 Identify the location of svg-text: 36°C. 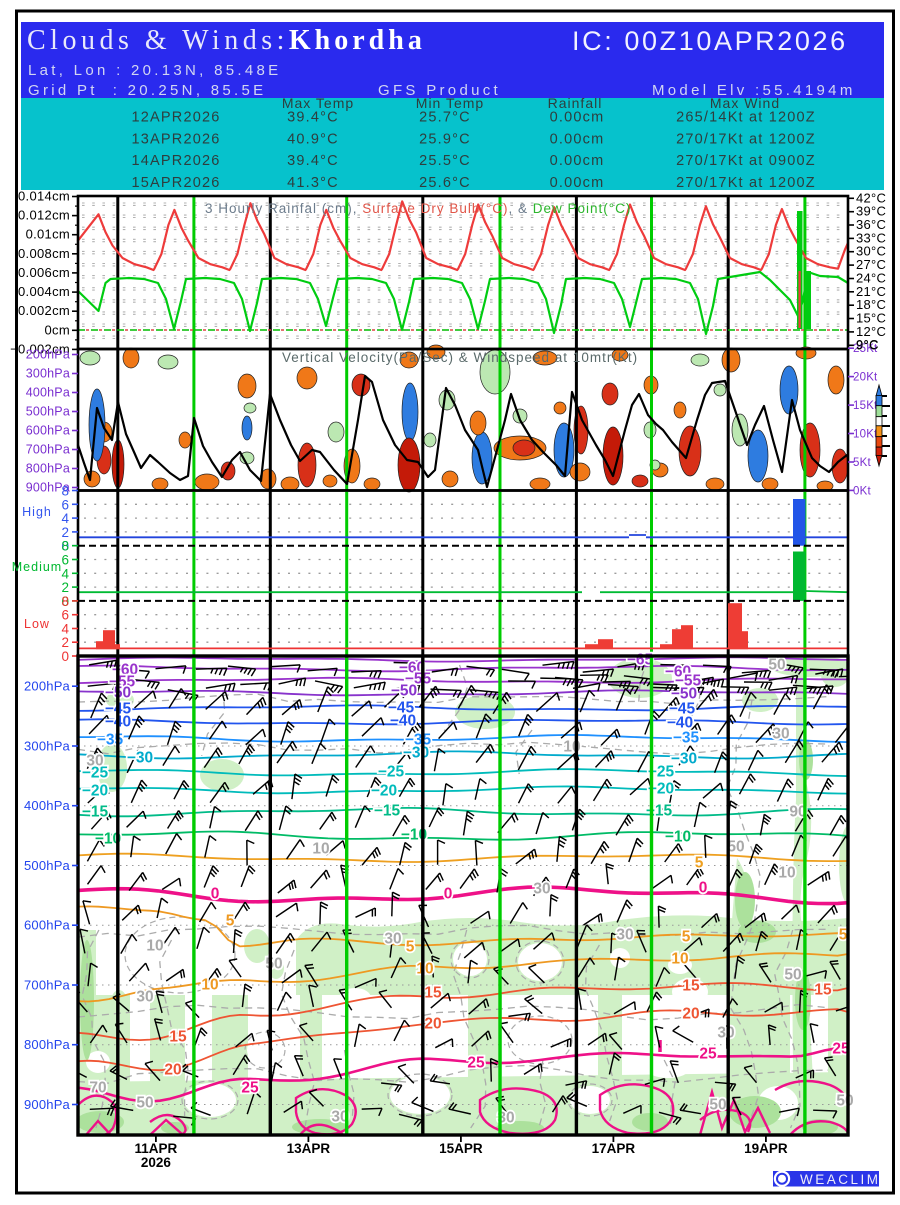
(871, 224).